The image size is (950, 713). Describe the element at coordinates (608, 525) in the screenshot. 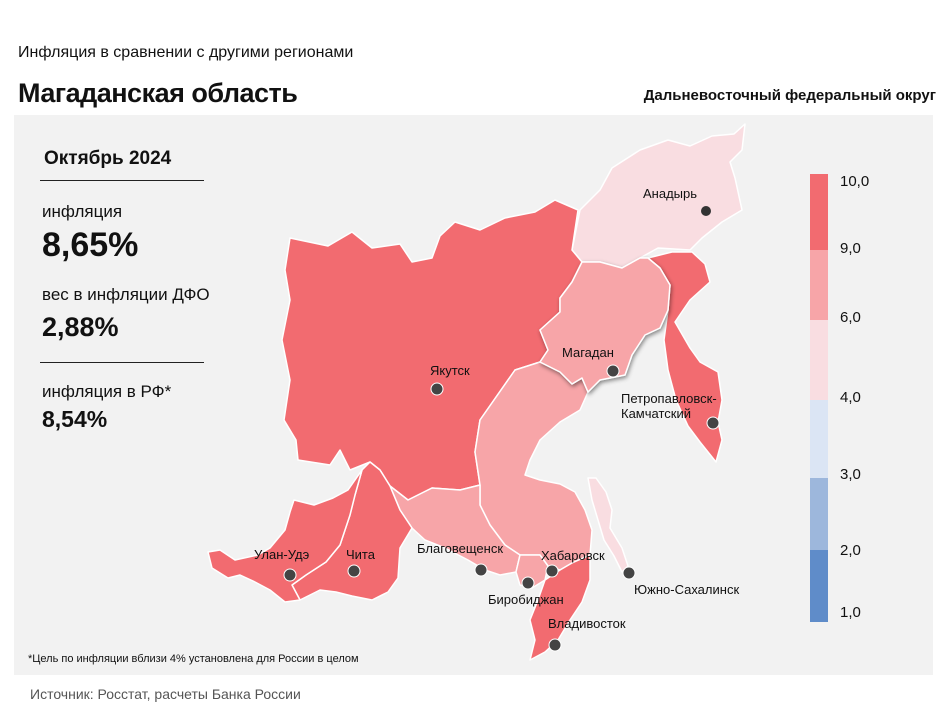

I see `region-sakhalin` at that location.